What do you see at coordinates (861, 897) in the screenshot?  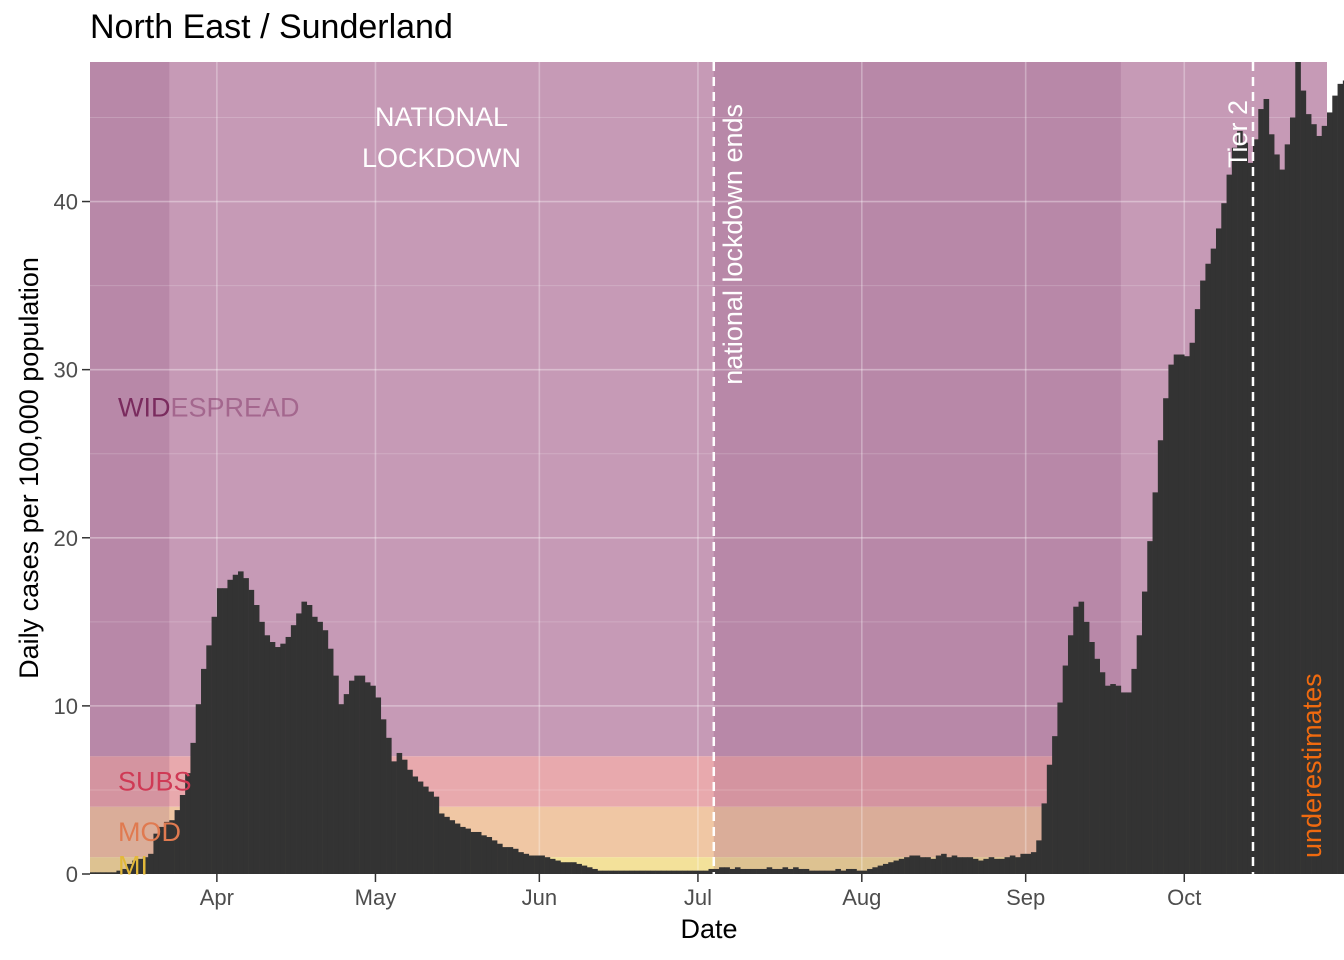 I see `x-tick-label: Aug` at bounding box center [861, 897].